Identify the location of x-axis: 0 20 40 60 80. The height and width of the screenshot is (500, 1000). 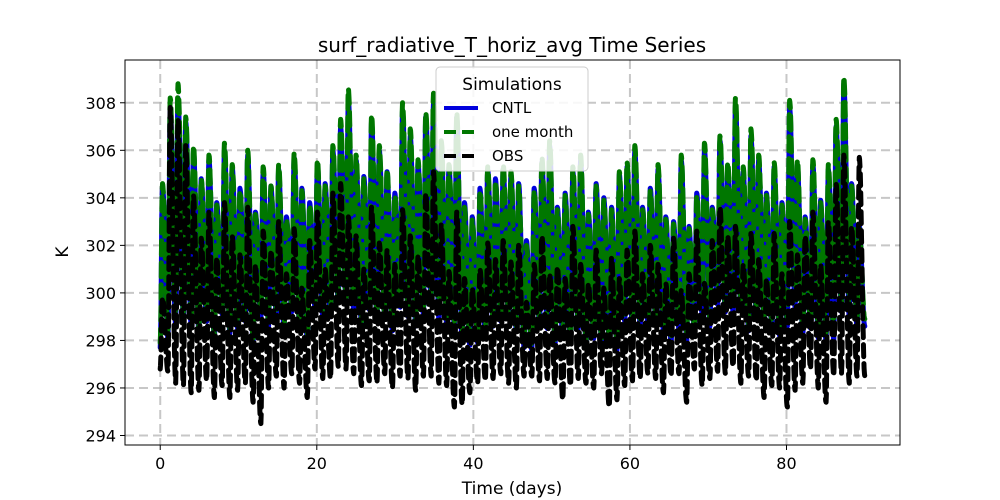
(476, 459).